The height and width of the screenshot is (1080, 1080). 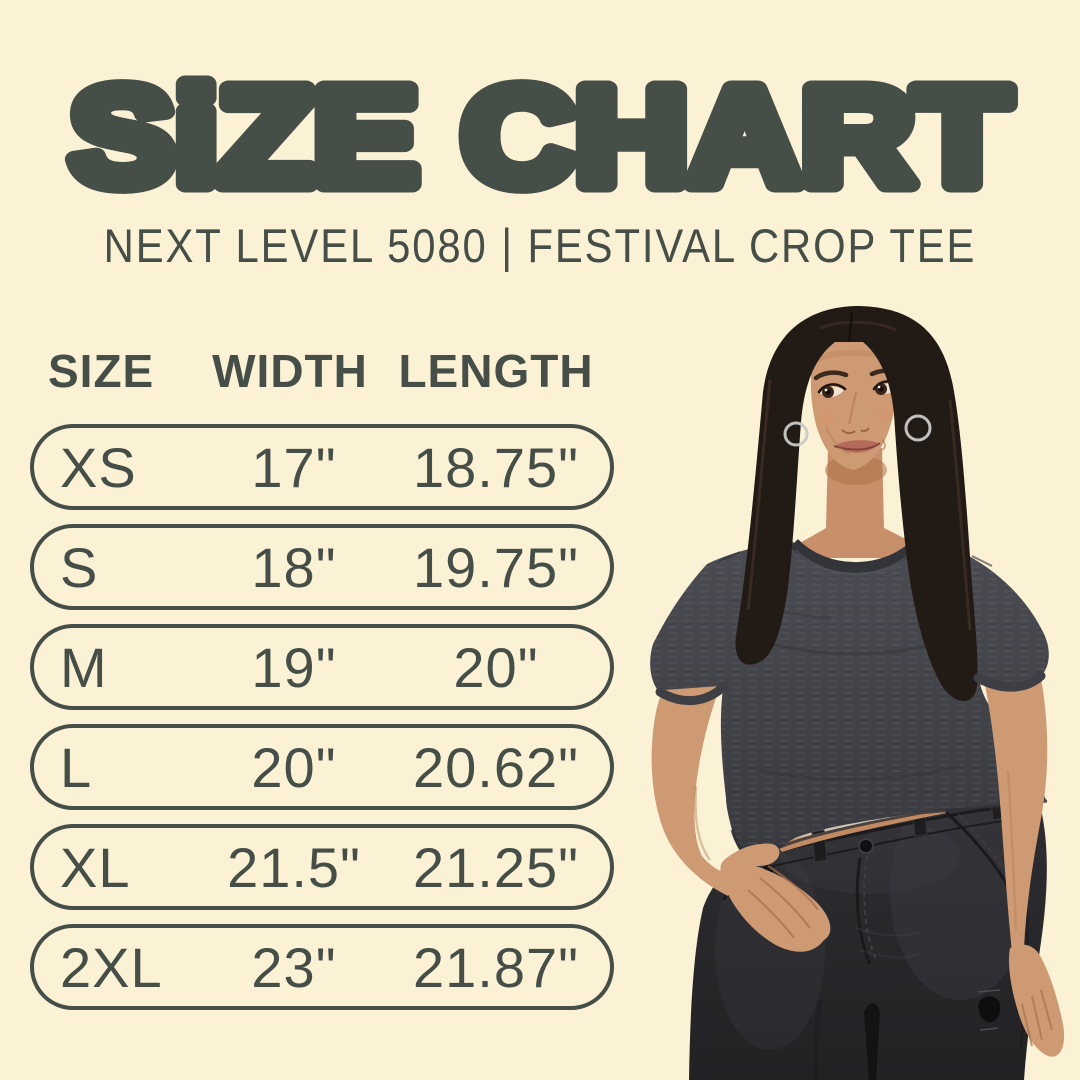 What do you see at coordinates (692, 693) in the screenshot?
I see `left-sleeve-hem` at bounding box center [692, 693].